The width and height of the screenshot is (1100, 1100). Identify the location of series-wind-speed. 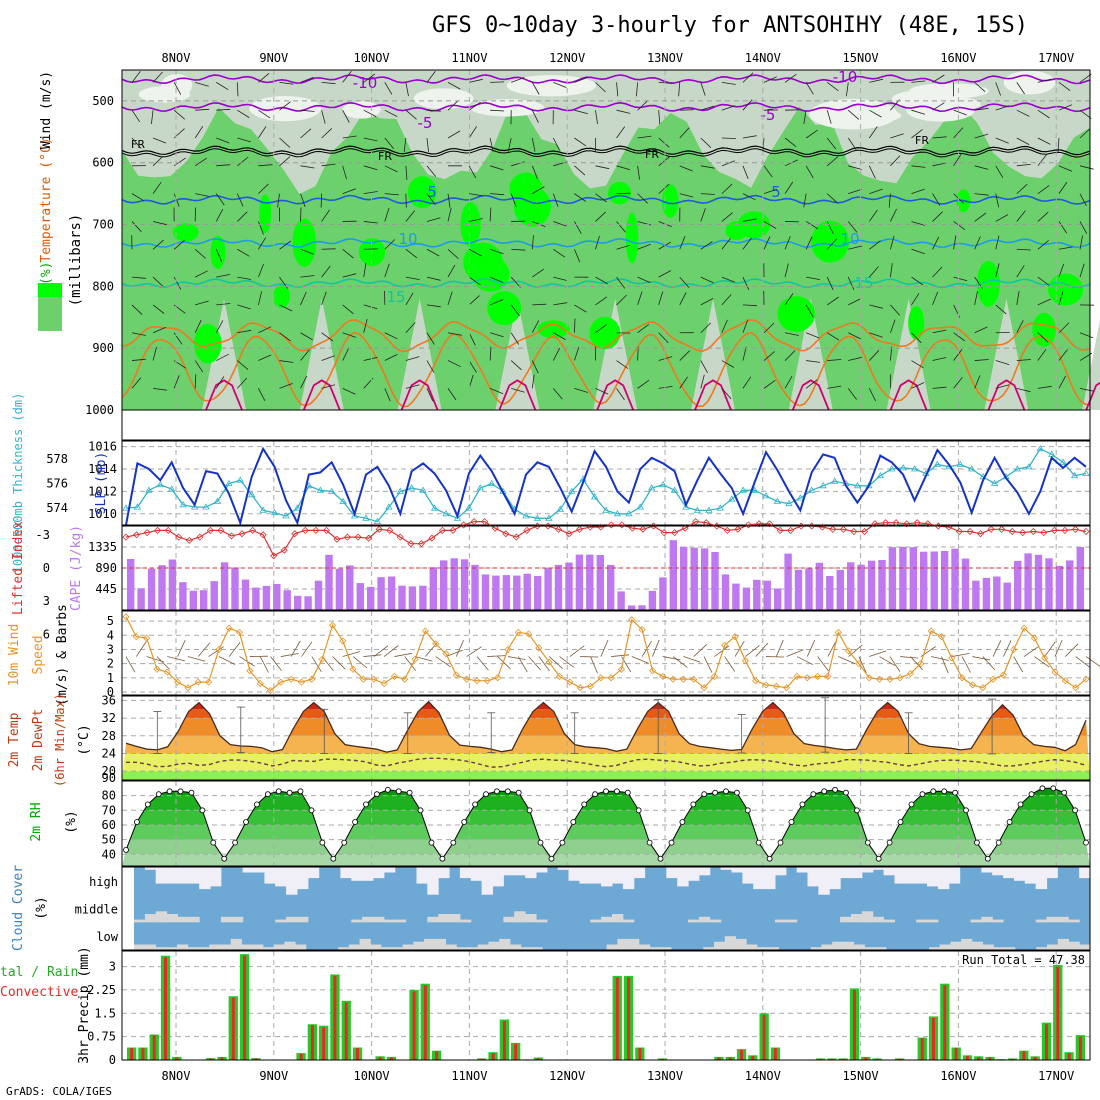
(606, 654).